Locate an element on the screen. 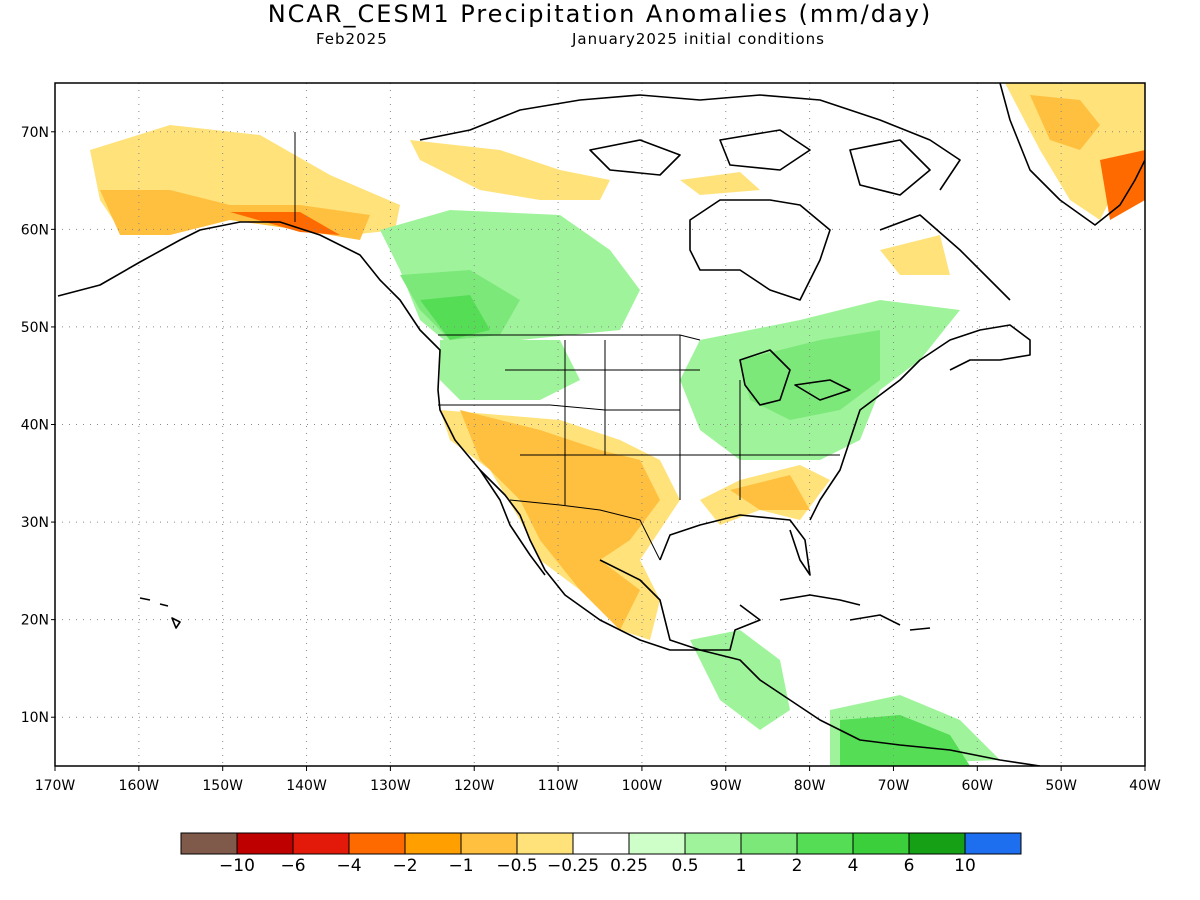 The image size is (1200, 900). longitude-tick-label: 100W is located at coordinates (642, 786).